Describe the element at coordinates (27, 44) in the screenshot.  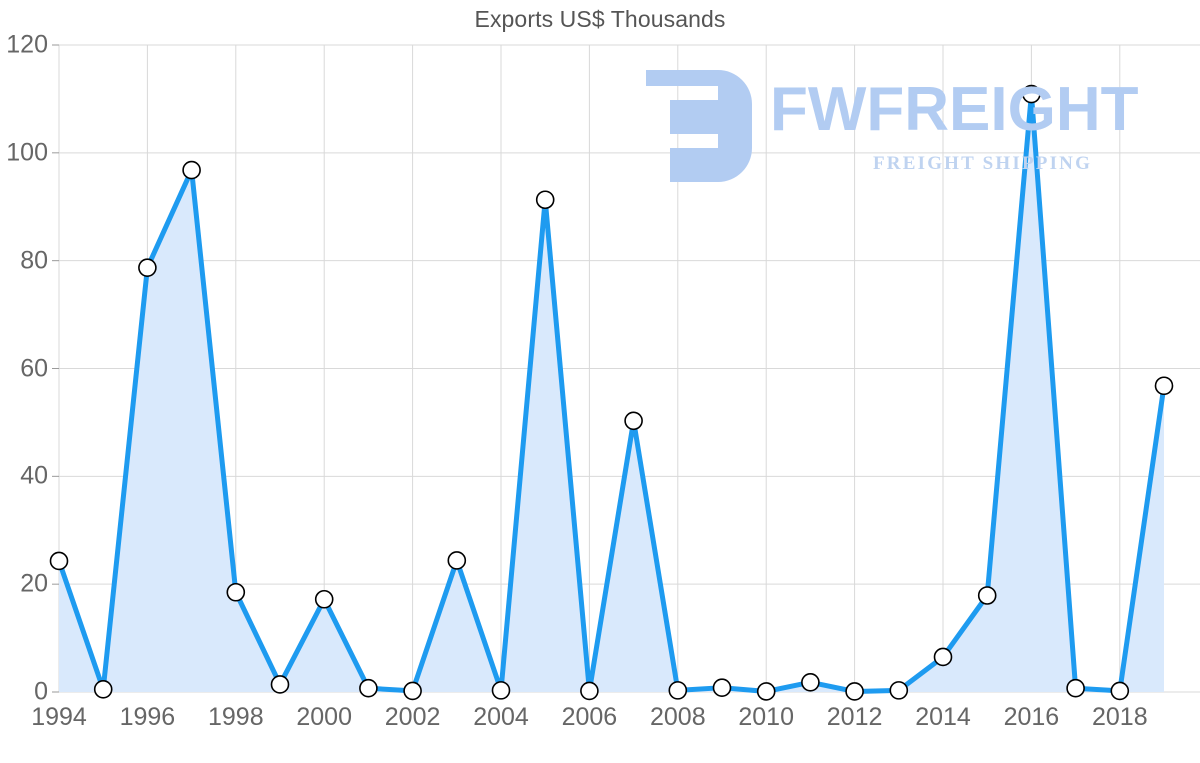
I see `y-axis-tick-label: 120` at that location.